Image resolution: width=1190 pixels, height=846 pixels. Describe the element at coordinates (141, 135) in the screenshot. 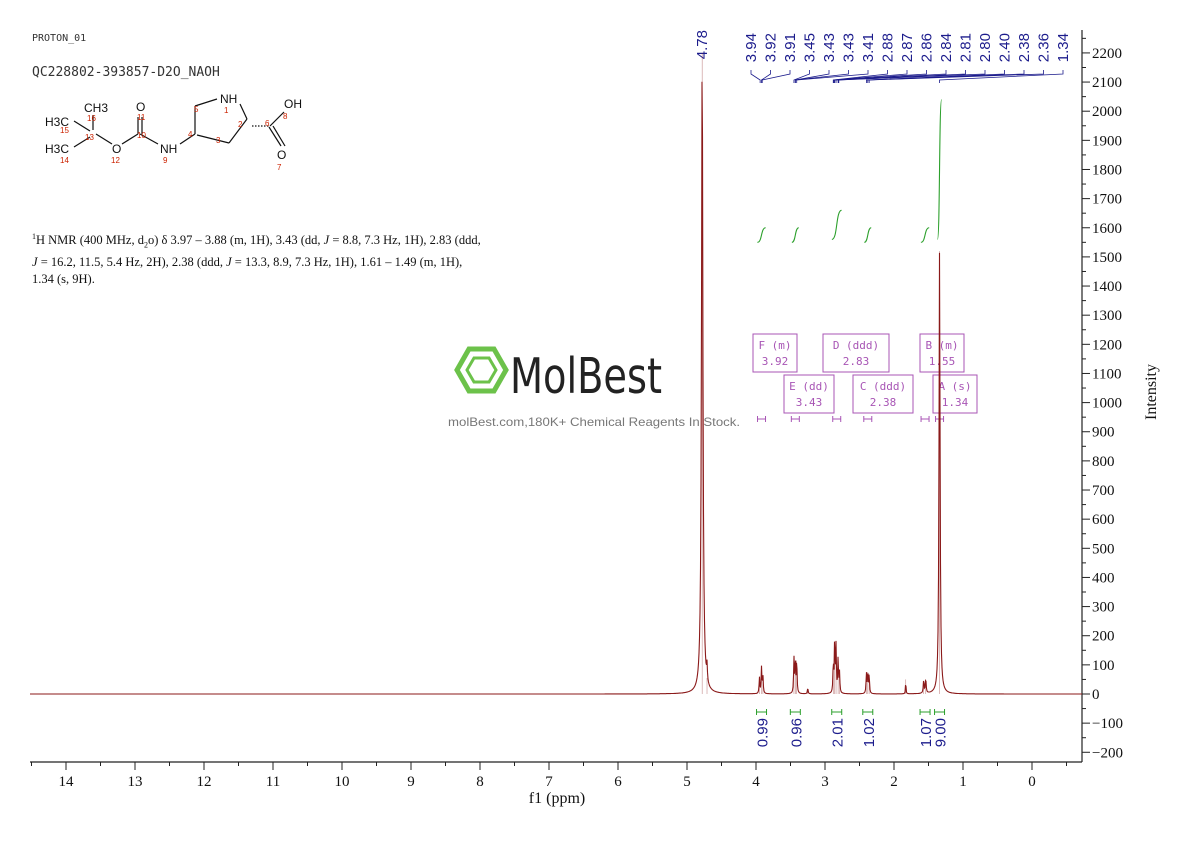

I see `atom-number: 10` at that location.